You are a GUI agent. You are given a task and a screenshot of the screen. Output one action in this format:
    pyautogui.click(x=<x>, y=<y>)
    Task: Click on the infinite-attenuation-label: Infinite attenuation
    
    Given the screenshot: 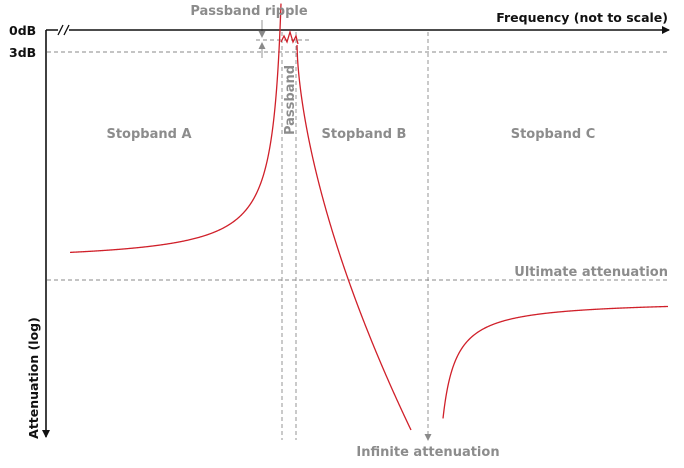 What is the action you would take?
    pyautogui.click(x=427, y=452)
    